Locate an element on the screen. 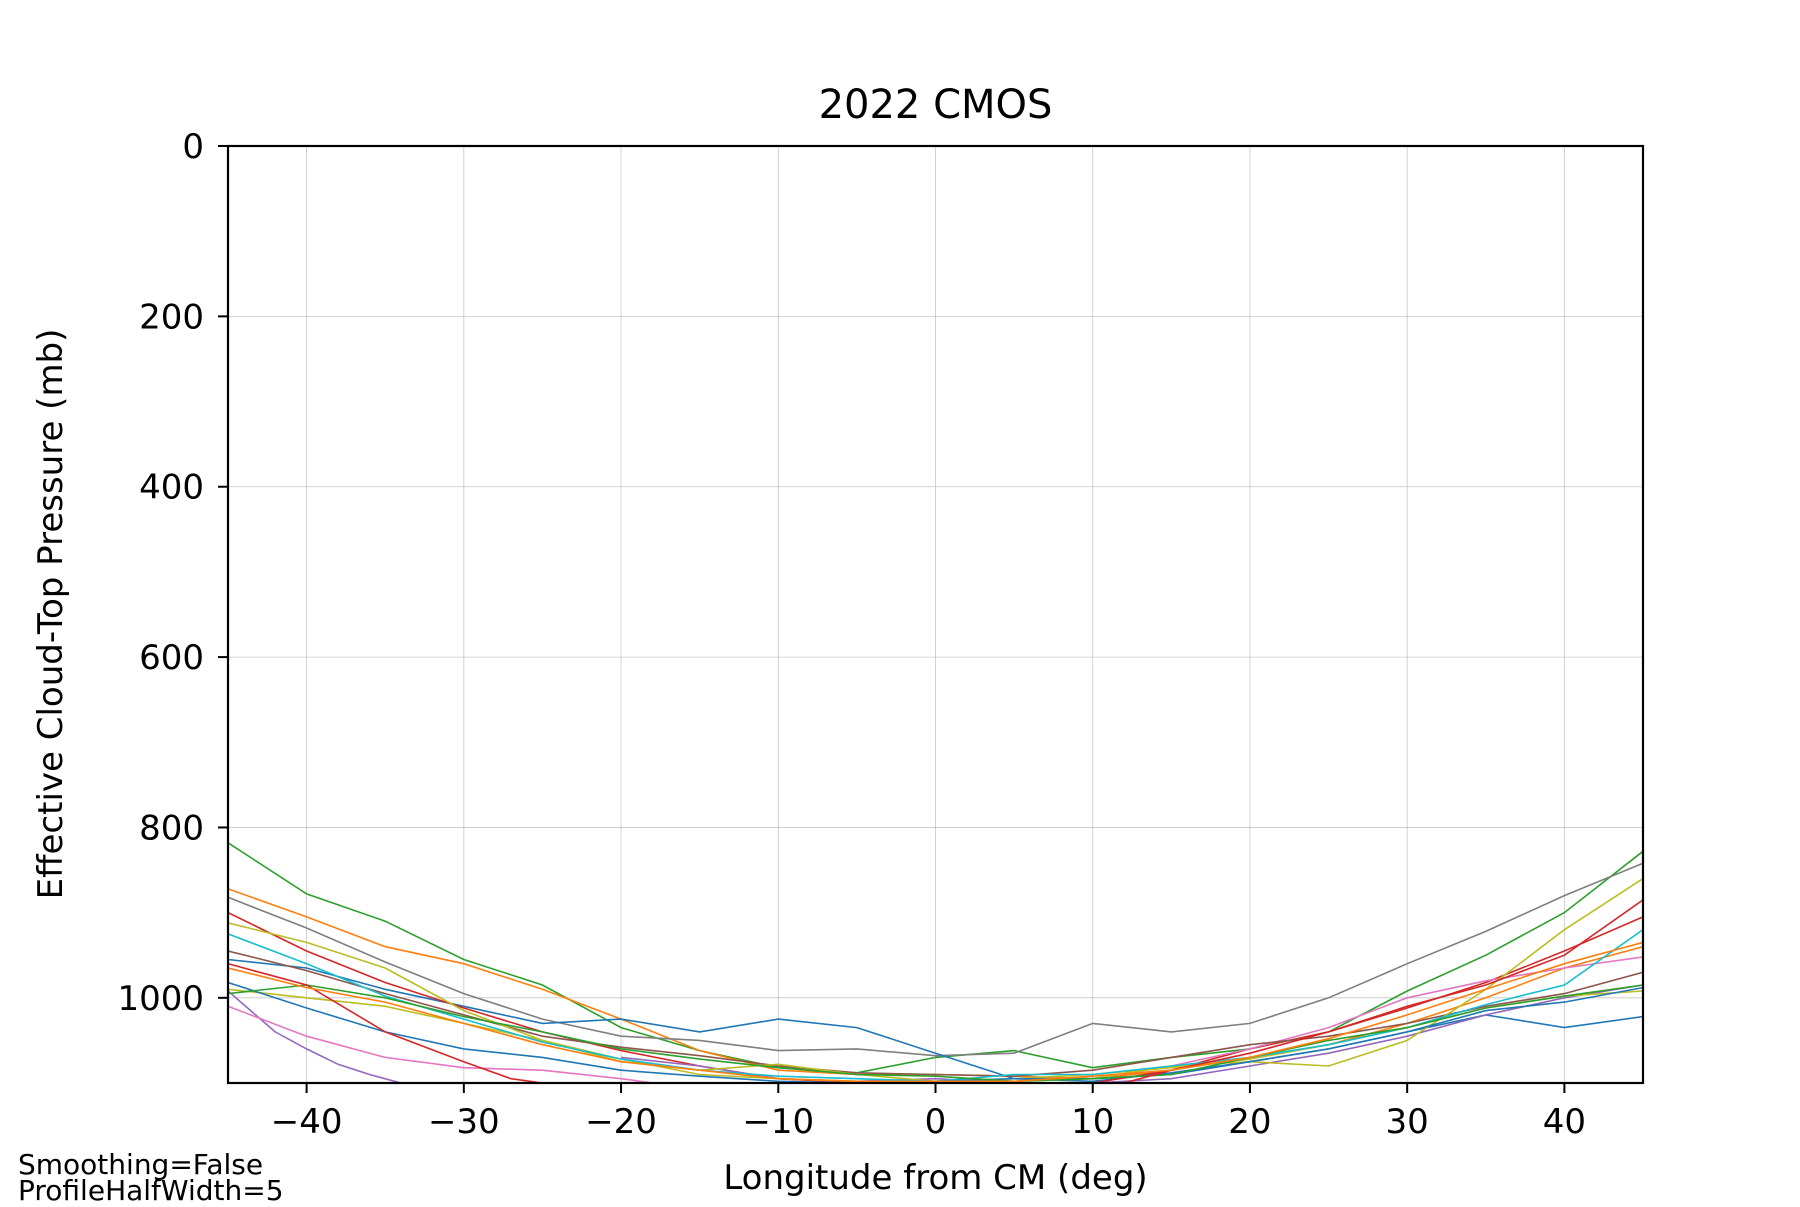 Image resolution: width=1800 pixels, height=1207 pixels. chart-title: 2022 CMOS is located at coordinates (936, 105).